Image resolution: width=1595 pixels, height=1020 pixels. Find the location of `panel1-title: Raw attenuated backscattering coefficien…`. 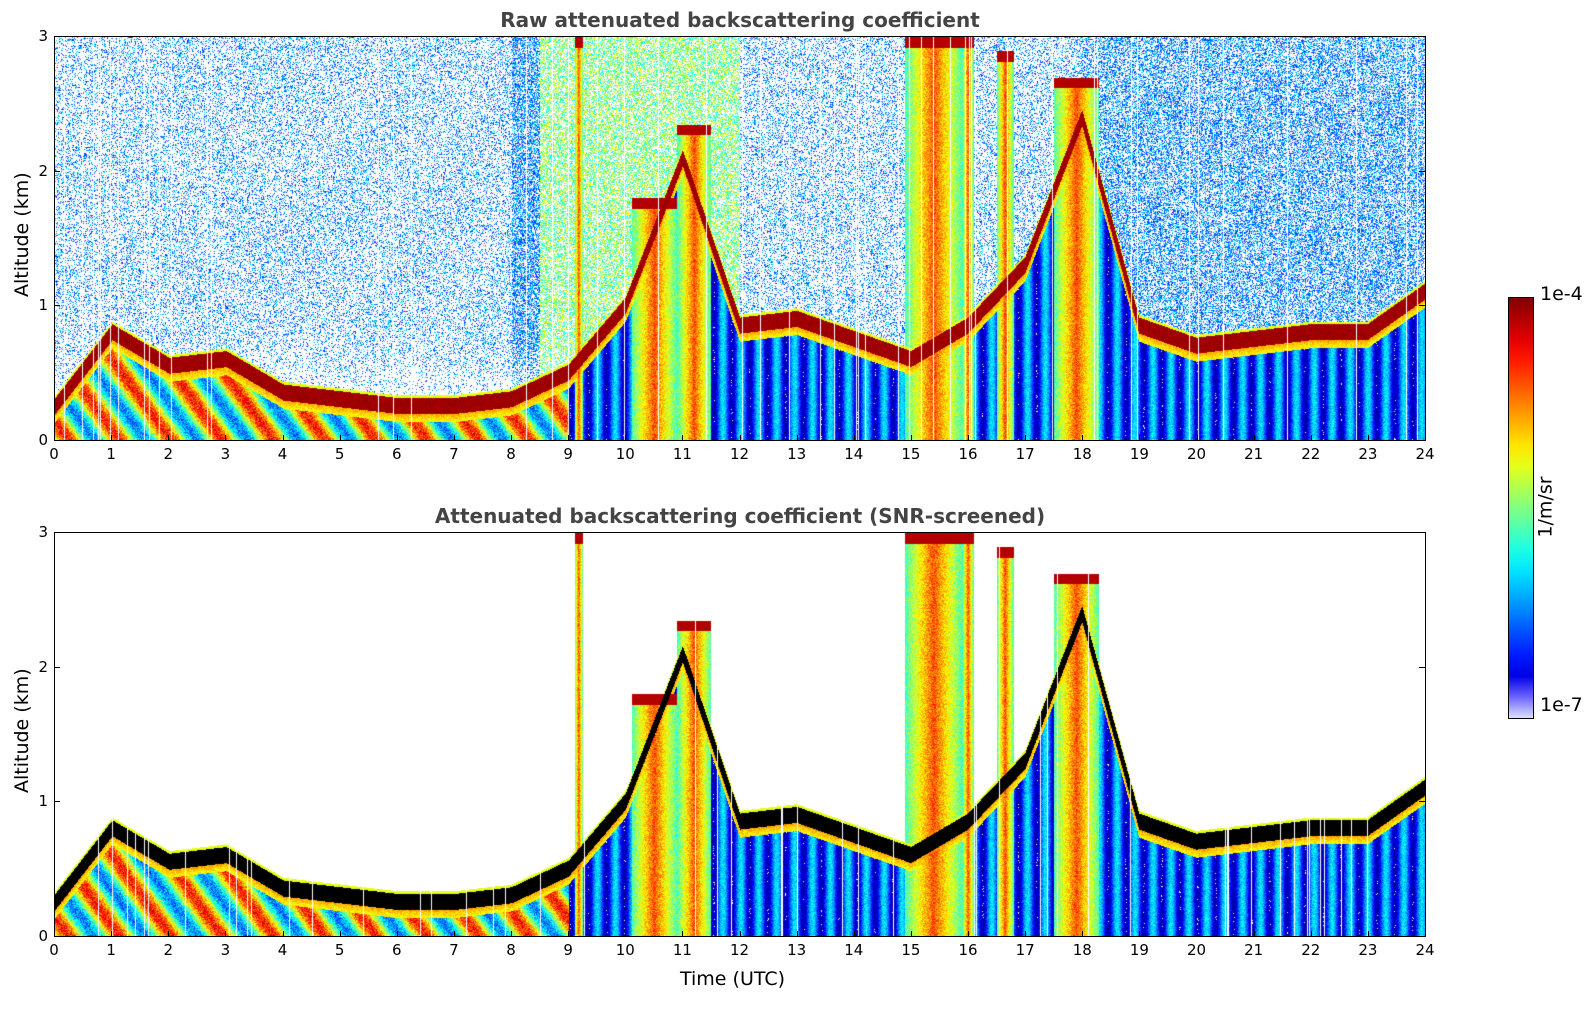

panel1-title: Raw attenuated backscattering coefficien… is located at coordinates (740, 20).